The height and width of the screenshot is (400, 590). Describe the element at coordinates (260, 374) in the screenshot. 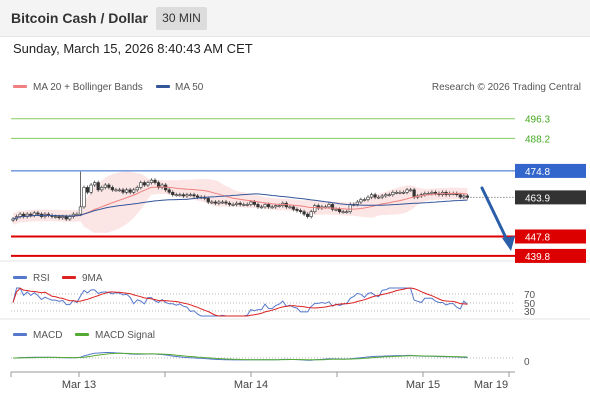

I see `time-axis-ticks` at that location.